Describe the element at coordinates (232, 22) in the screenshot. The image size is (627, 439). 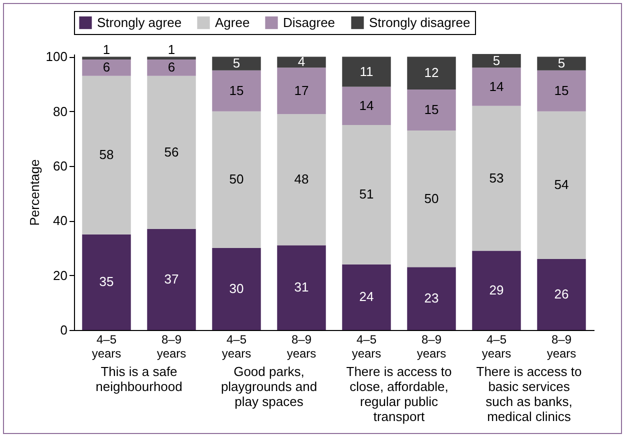
I see `legend-label: Agree` at that location.